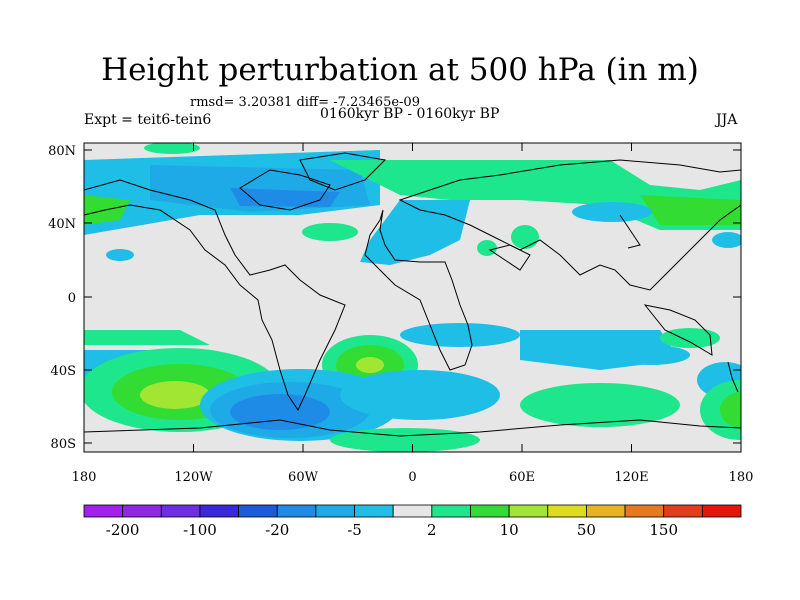 The width and height of the screenshot is (800, 600). Describe the element at coordinates (509, 530) in the screenshot. I see `colorbar-label: 10` at that location.